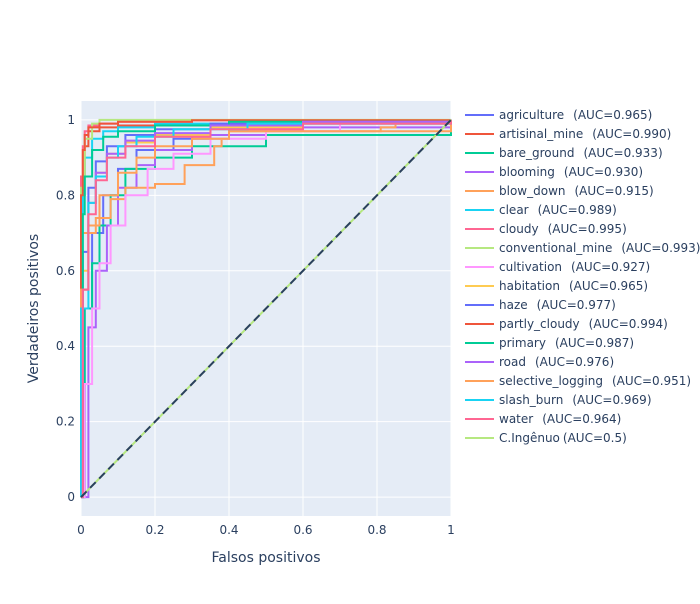 This screenshot has height=604, width=700. I want to click on legend-series-name: water, so click(516, 419).